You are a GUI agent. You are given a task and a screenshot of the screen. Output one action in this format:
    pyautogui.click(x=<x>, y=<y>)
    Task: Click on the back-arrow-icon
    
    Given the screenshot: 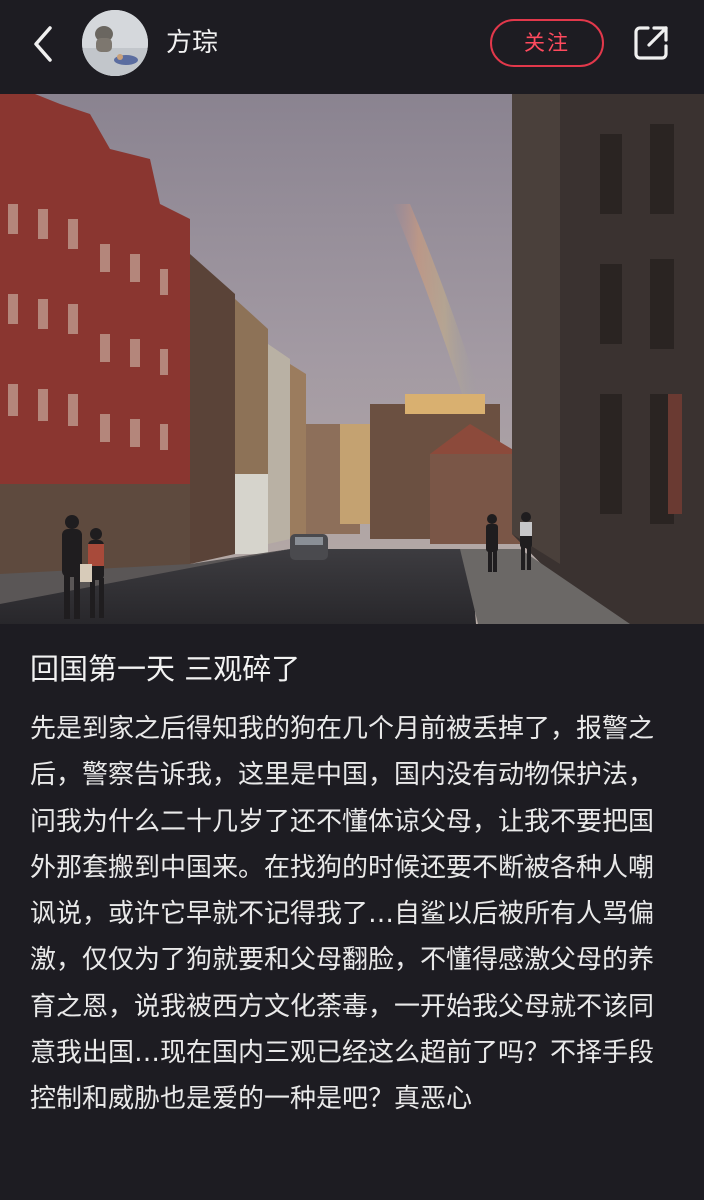 What is the action you would take?
    pyautogui.click(x=43, y=44)
    